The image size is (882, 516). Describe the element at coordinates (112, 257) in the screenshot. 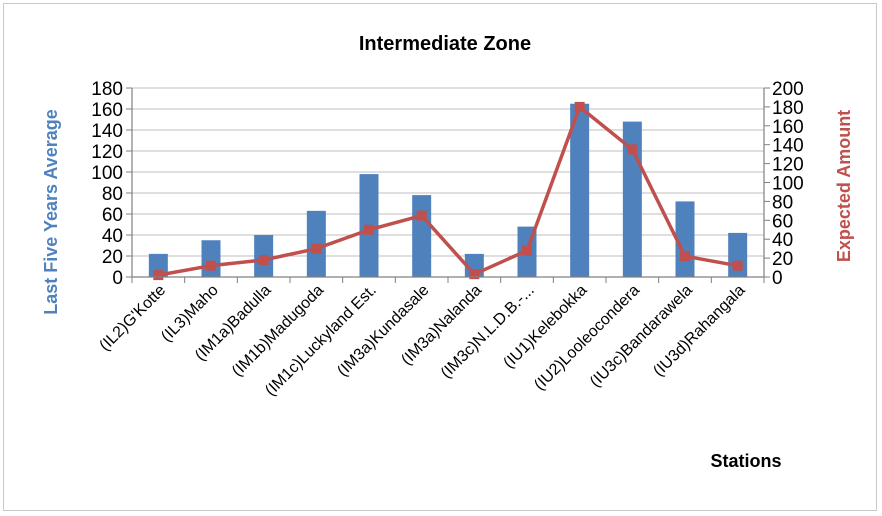

I see `left-tick-label: 20` at that location.